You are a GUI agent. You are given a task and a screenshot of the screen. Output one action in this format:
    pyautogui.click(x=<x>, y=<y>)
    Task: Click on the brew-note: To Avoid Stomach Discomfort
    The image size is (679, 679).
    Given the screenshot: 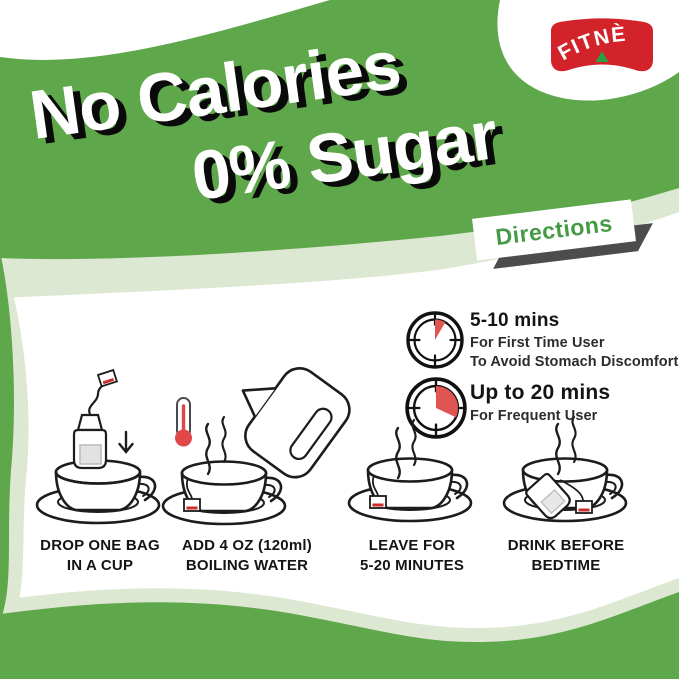 What is the action you would take?
    pyautogui.click(x=574, y=362)
    